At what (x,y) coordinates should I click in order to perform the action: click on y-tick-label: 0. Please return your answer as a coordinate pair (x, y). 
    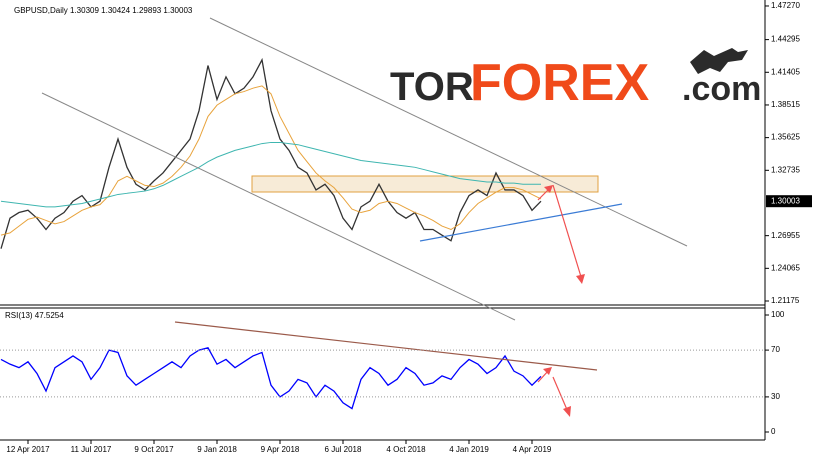
    Looking at the image, I should click on (773, 431).